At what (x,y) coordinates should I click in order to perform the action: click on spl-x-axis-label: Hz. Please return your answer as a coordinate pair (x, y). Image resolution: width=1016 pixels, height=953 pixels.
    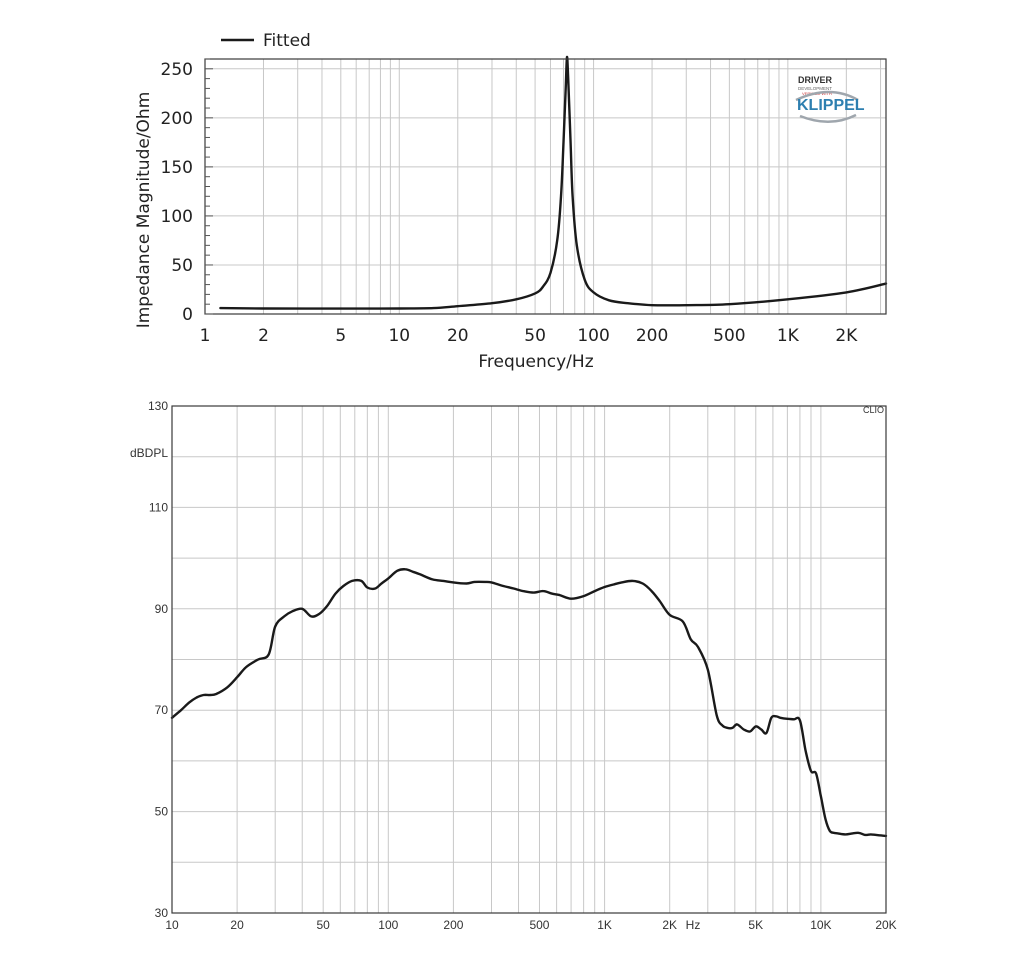
    Looking at the image, I should click on (693, 925).